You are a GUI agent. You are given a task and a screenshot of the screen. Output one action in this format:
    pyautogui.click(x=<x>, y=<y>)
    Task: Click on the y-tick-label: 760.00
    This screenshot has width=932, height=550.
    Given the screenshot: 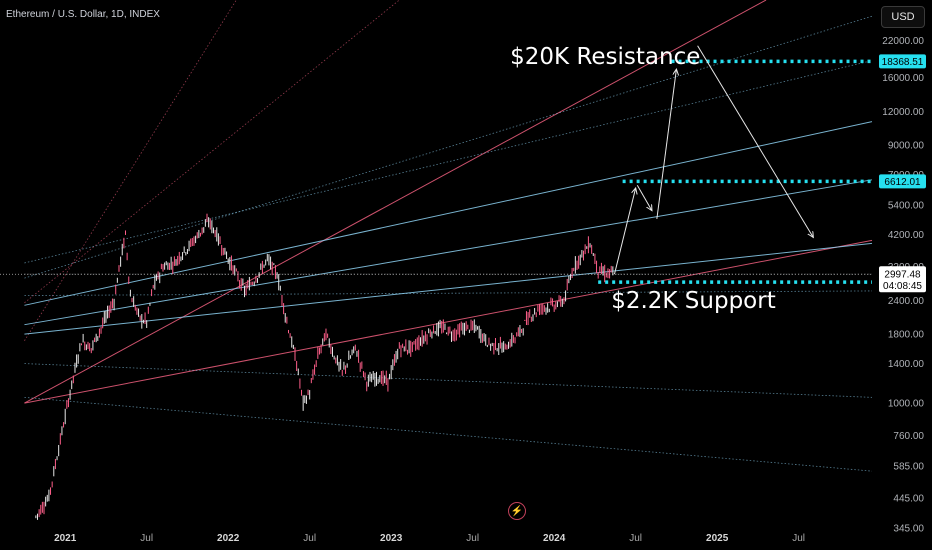 What is the action you would take?
    pyautogui.click(x=908, y=436)
    